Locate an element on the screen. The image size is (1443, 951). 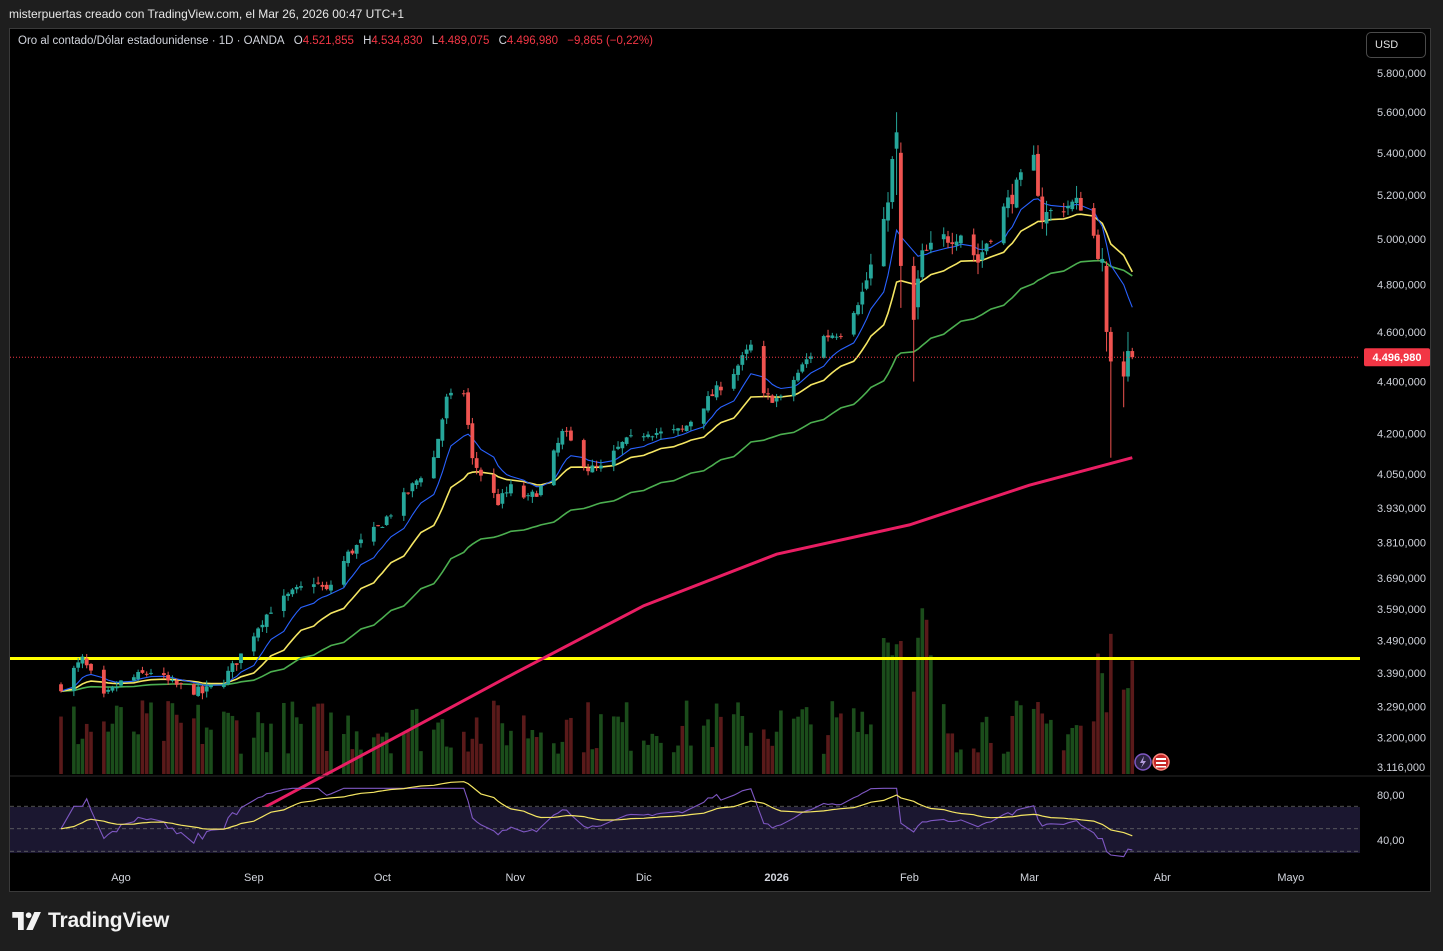
rsi-tick-label: 80,00 is located at coordinates (1391, 796).